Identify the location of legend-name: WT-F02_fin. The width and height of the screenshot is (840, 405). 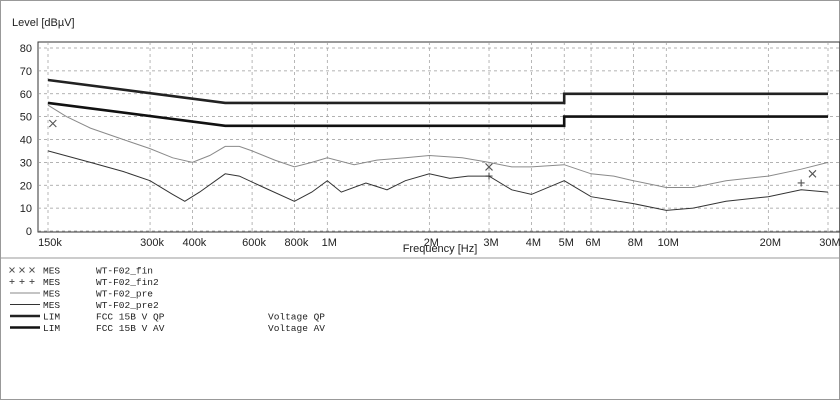
(124, 271).